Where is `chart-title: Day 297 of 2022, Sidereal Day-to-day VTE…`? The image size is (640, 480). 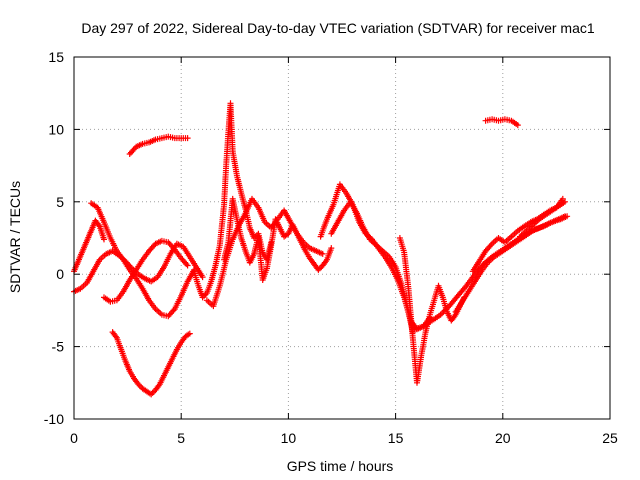
chart-title: Day 297 of 2022, Sidereal Day-to-day VTE… is located at coordinates (337, 28).